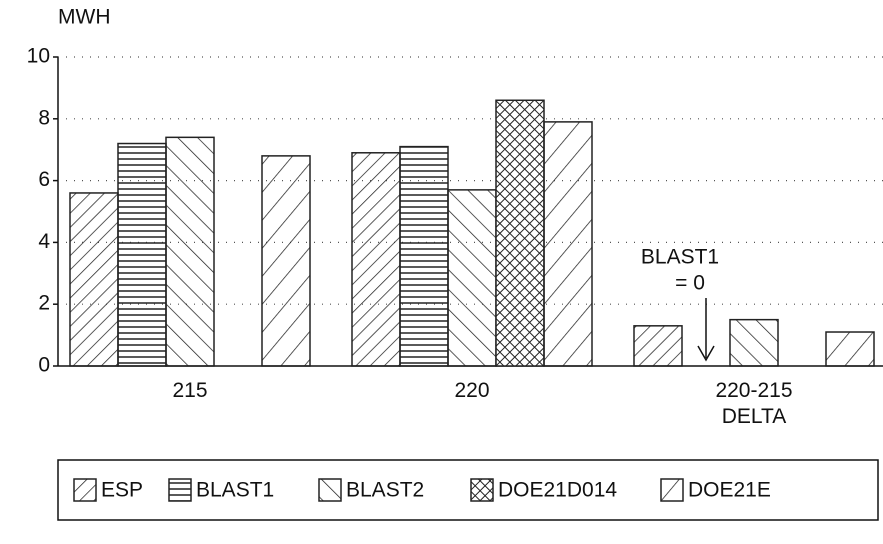 The width and height of the screenshot is (883, 544). What do you see at coordinates (557, 490) in the screenshot?
I see `legend-label: DOE21D014` at bounding box center [557, 490].